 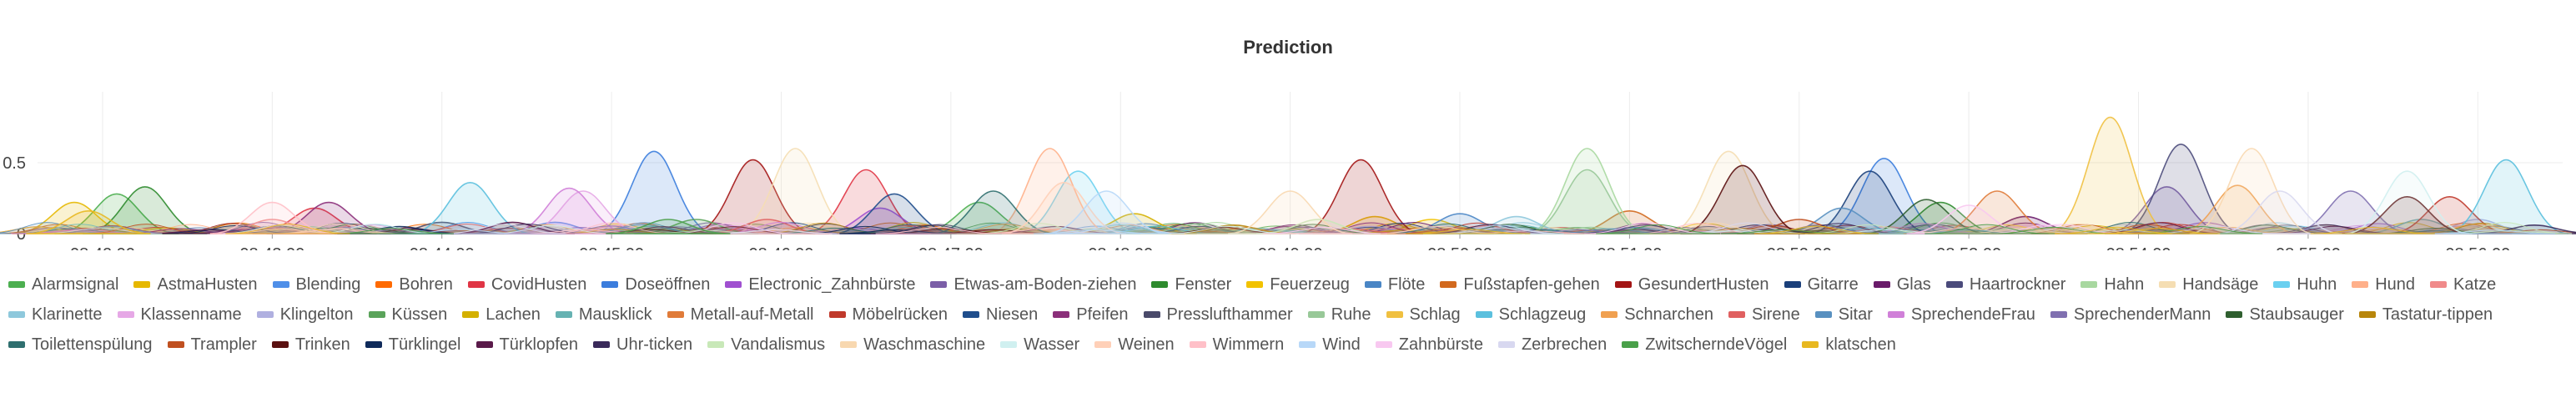 What do you see at coordinates (2308, 247) in the screenshot?
I see `x-tick-label: 08:55:00` at bounding box center [2308, 247].